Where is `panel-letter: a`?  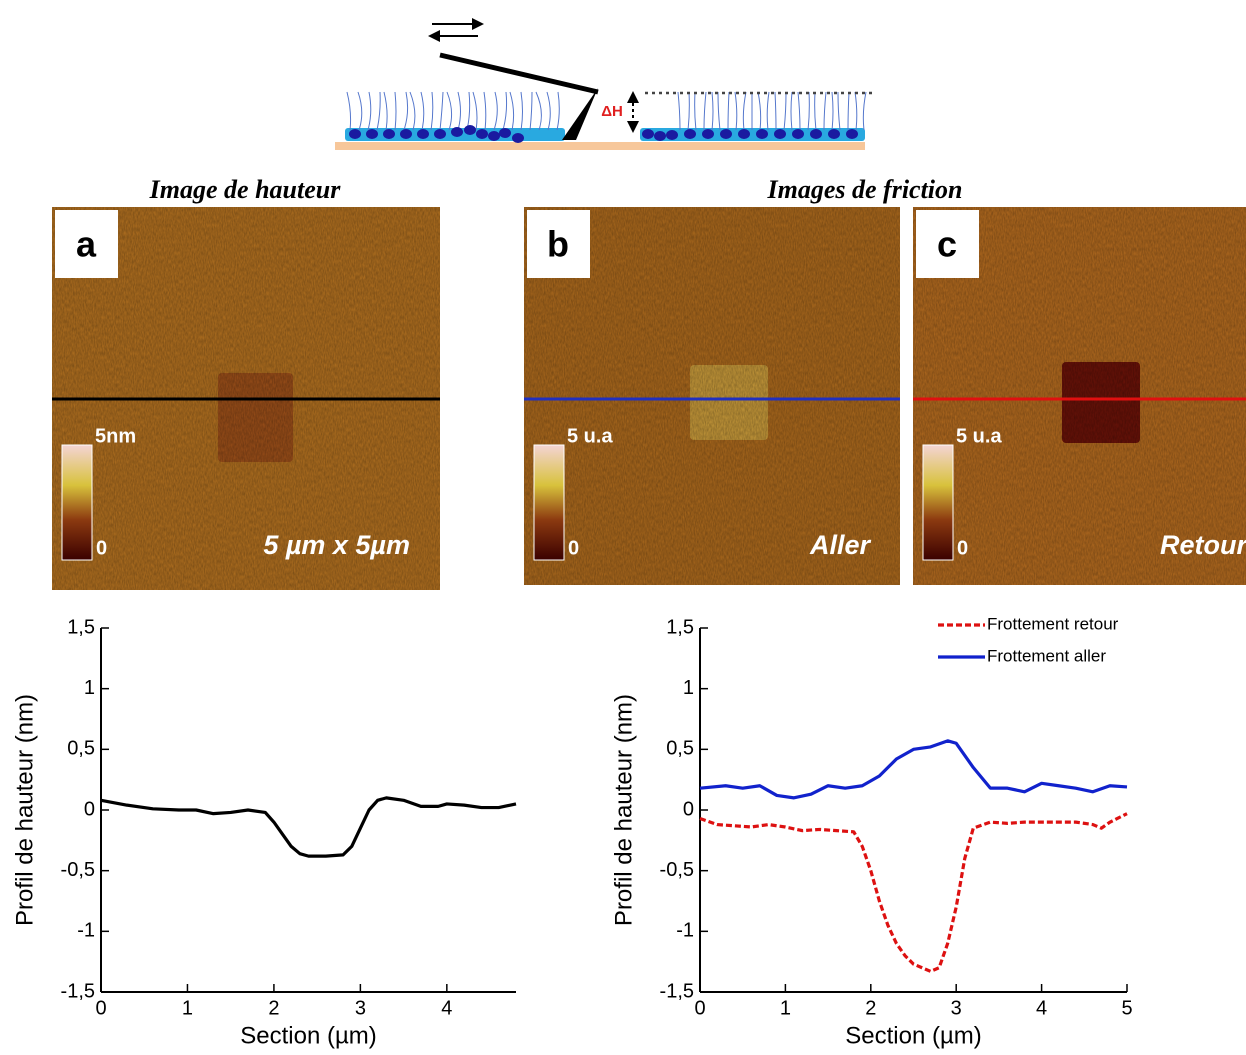
panel-letter: a is located at coordinates (86, 244).